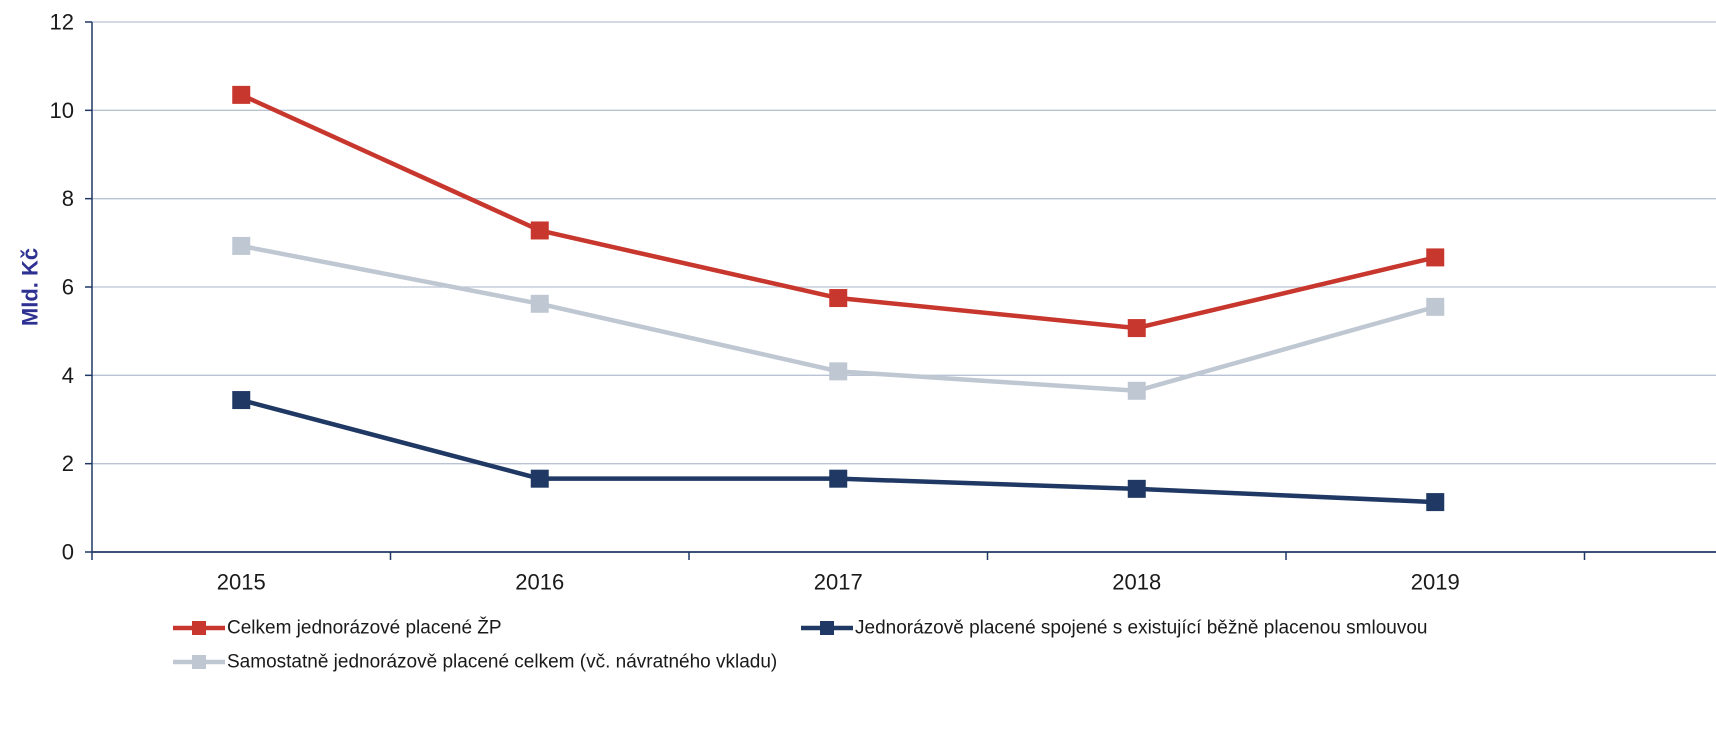 The image size is (1716, 737). What do you see at coordinates (68, 375) in the screenshot?
I see `y-tick-label: 4` at bounding box center [68, 375].